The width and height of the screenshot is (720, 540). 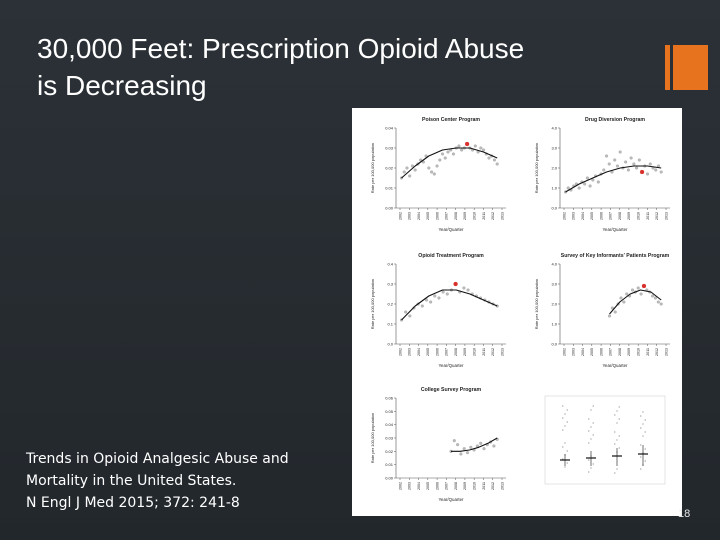 What do you see at coordinates (157, 459) in the screenshot?
I see `caption-line-1: Trends in Opioid Analgesic Abuse and` at bounding box center [157, 459].